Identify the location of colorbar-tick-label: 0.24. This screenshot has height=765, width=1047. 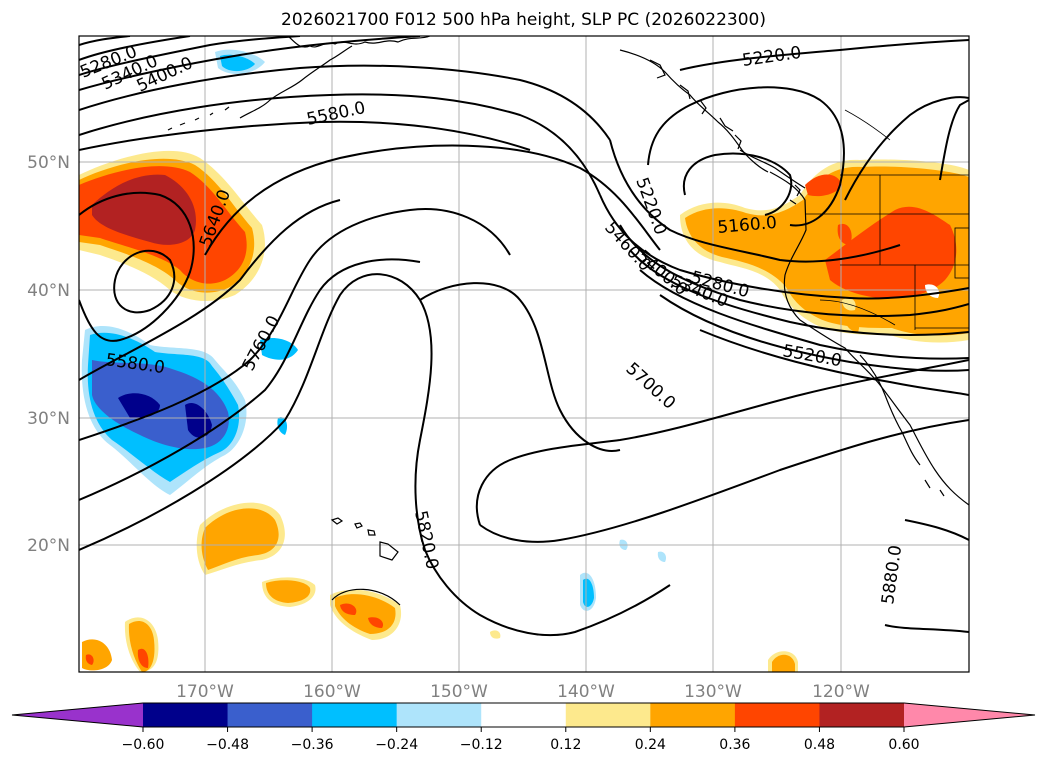
(650, 745).